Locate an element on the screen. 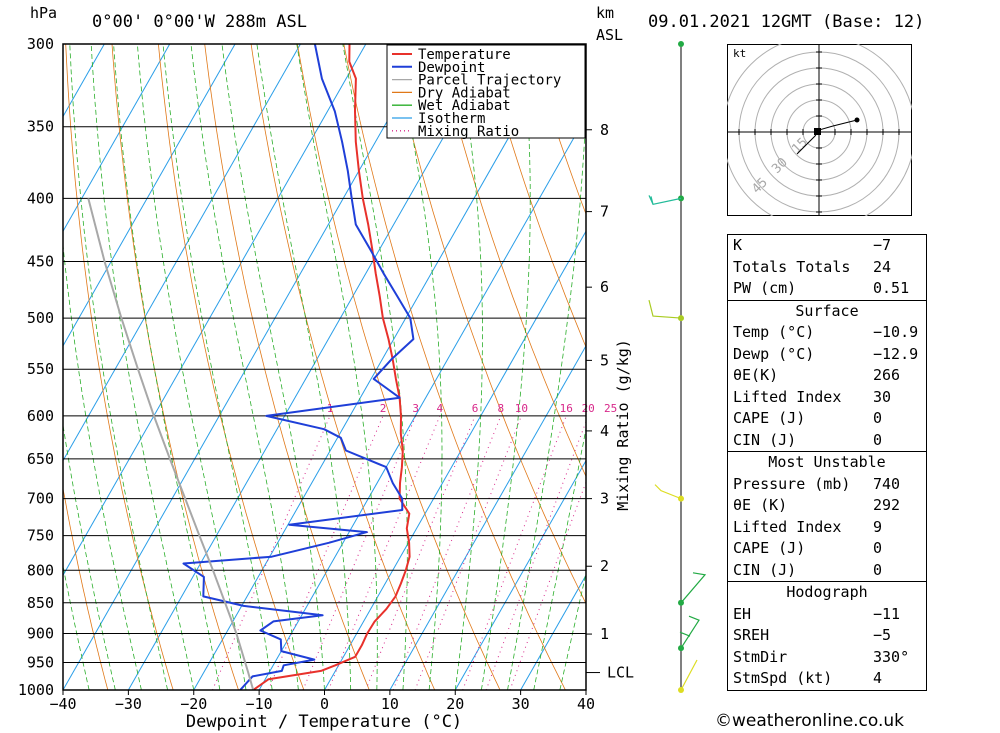 This screenshot has height=733, width=1000. surface-cape-value: 0 is located at coordinates (878, 418).